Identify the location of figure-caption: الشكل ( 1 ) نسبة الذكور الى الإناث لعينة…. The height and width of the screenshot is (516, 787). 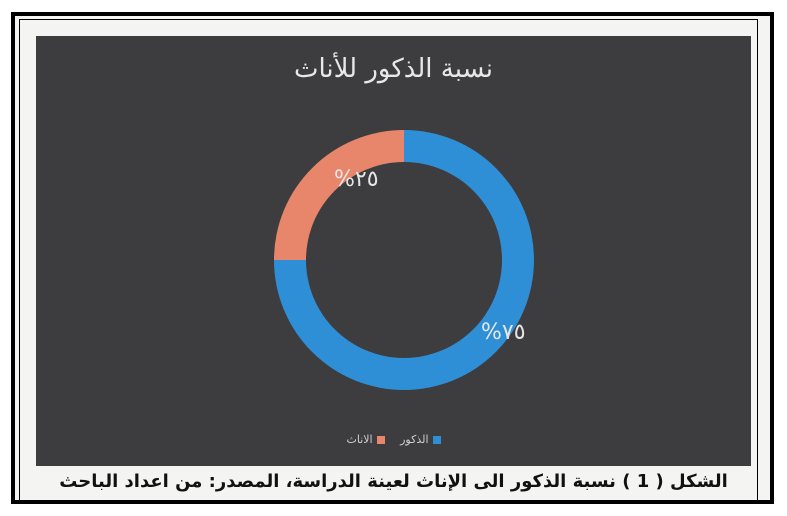
(393, 481).